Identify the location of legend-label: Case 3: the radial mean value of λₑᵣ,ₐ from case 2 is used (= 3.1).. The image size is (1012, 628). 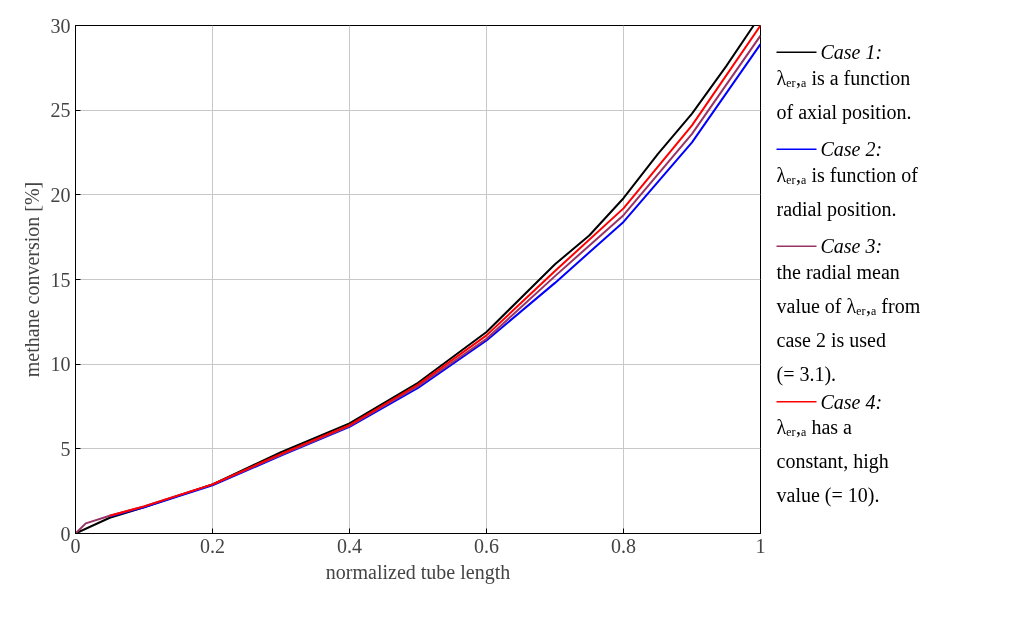
(848, 311).